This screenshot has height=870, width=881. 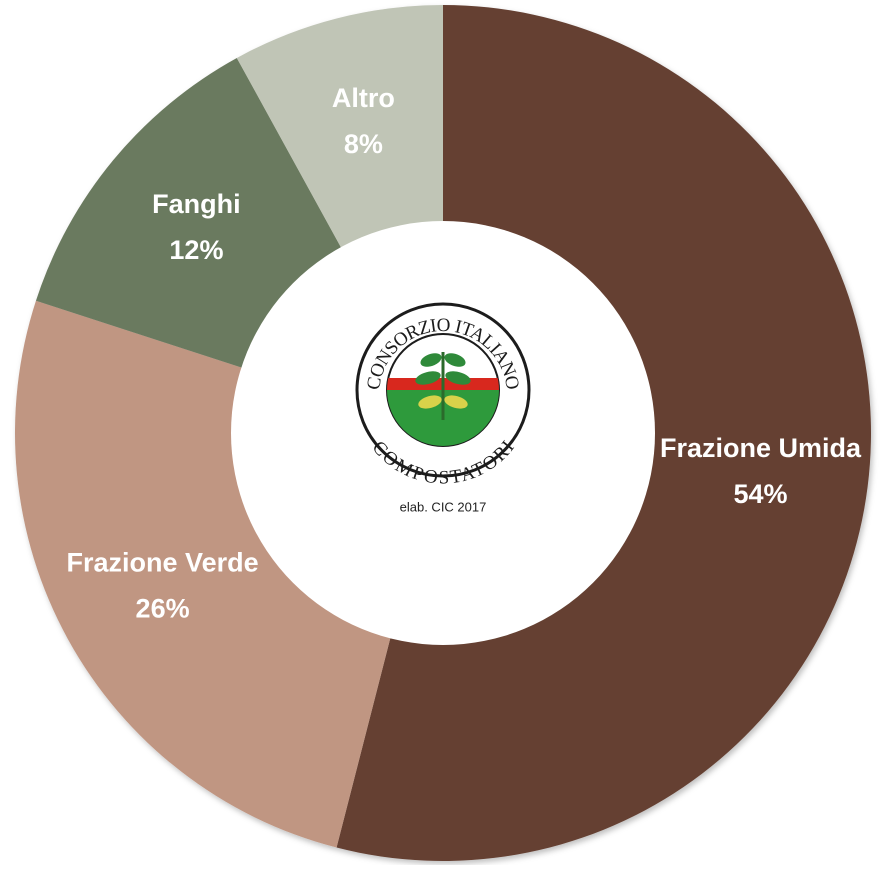 I want to click on value-label: 12%, so click(x=196, y=250).